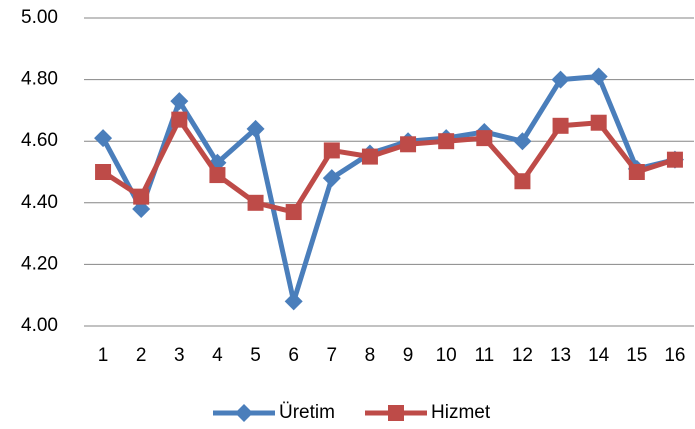 The height and width of the screenshot is (429, 695). Describe the element at coordinates (599, 355) in the screenshot. I see `x-tick-label: 14` at that location.